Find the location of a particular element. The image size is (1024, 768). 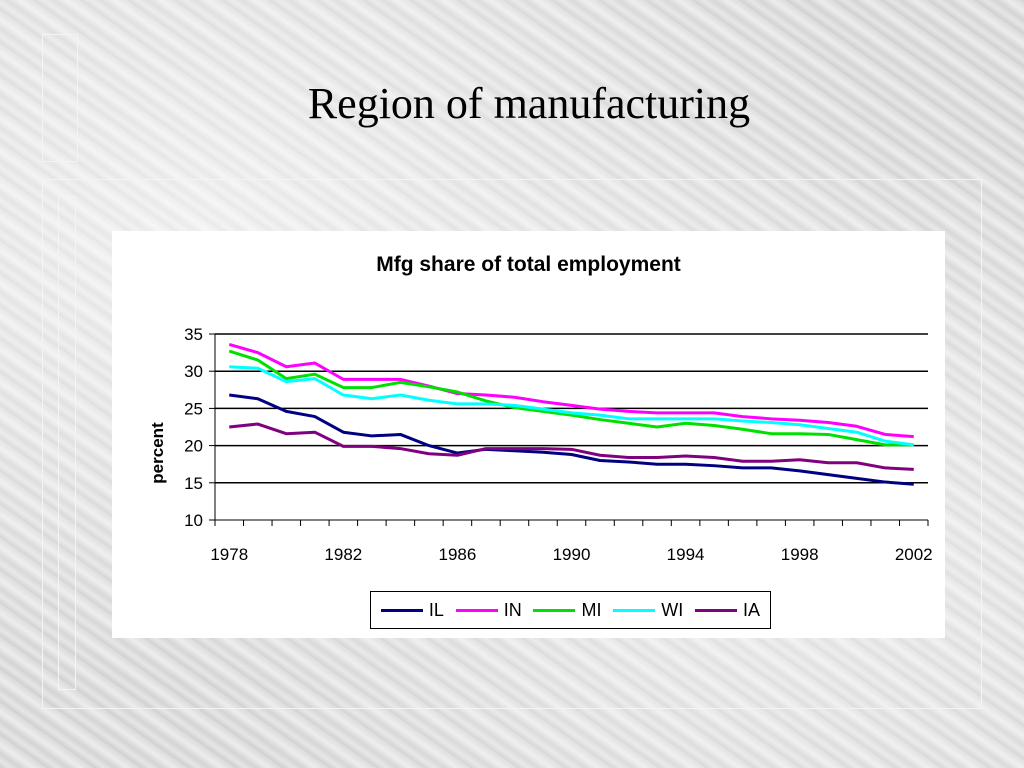

x-tick-label: 2002 is located at coordinates (914, 554).